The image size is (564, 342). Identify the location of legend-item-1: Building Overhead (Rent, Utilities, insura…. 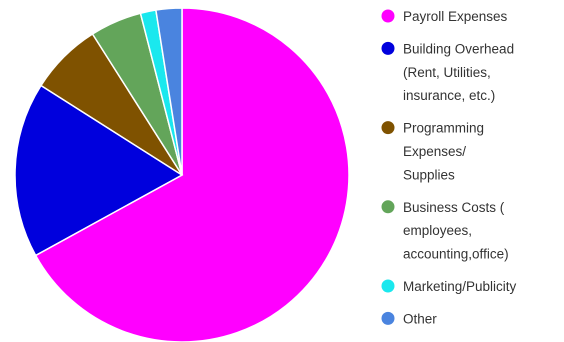
(447, 72).